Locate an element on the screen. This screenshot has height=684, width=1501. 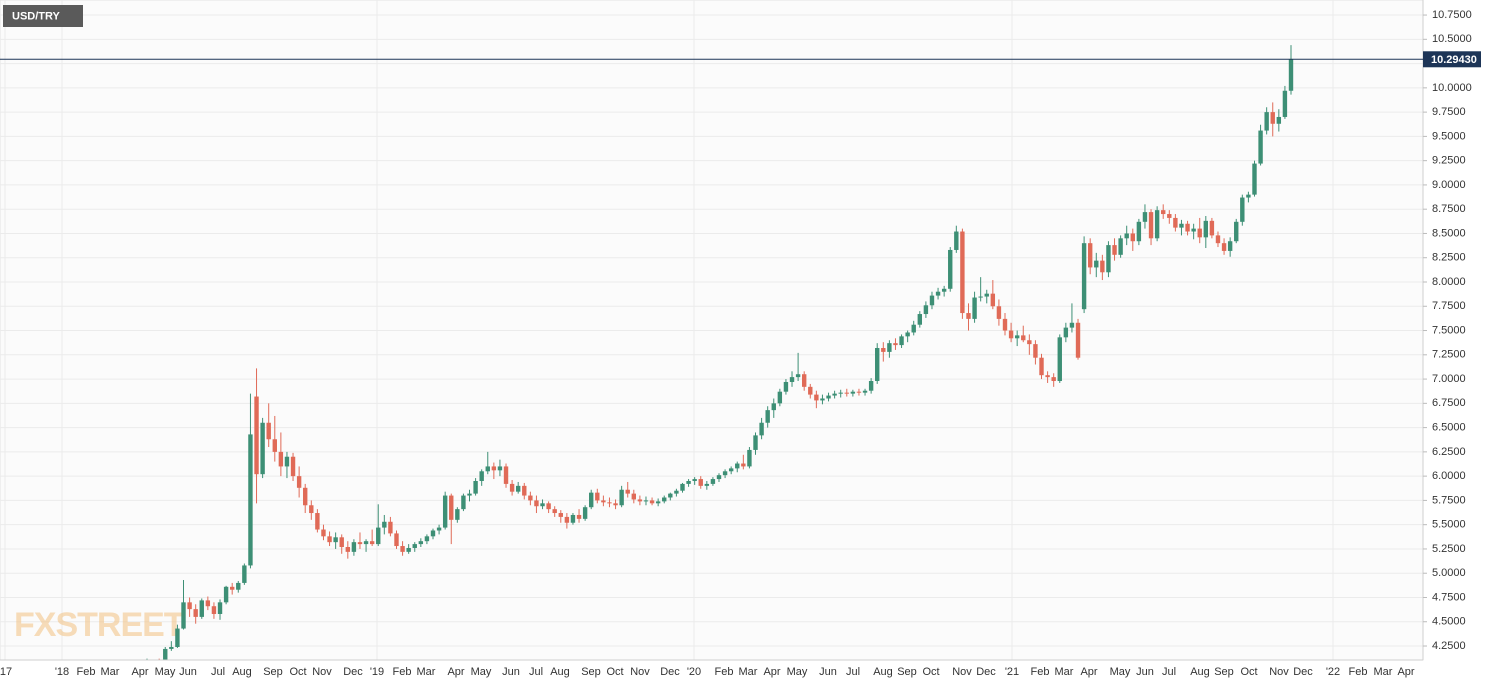
y-tick-label: 7.2500 is located at coordinates (1449, 355).